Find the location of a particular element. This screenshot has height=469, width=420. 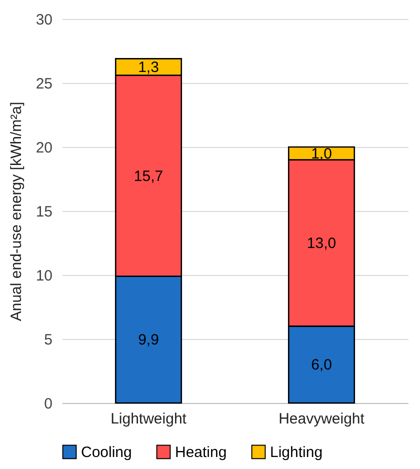

legend-label: Lighting is located at coordinates (296, 452).